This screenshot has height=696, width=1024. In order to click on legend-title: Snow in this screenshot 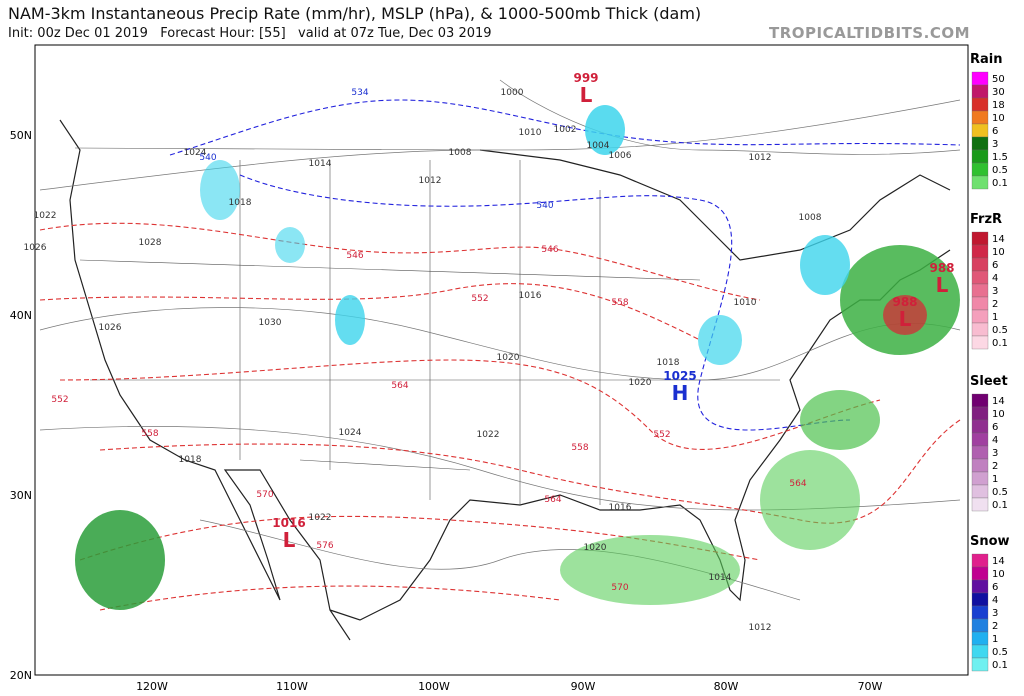, I will do `click(990, 541)`.